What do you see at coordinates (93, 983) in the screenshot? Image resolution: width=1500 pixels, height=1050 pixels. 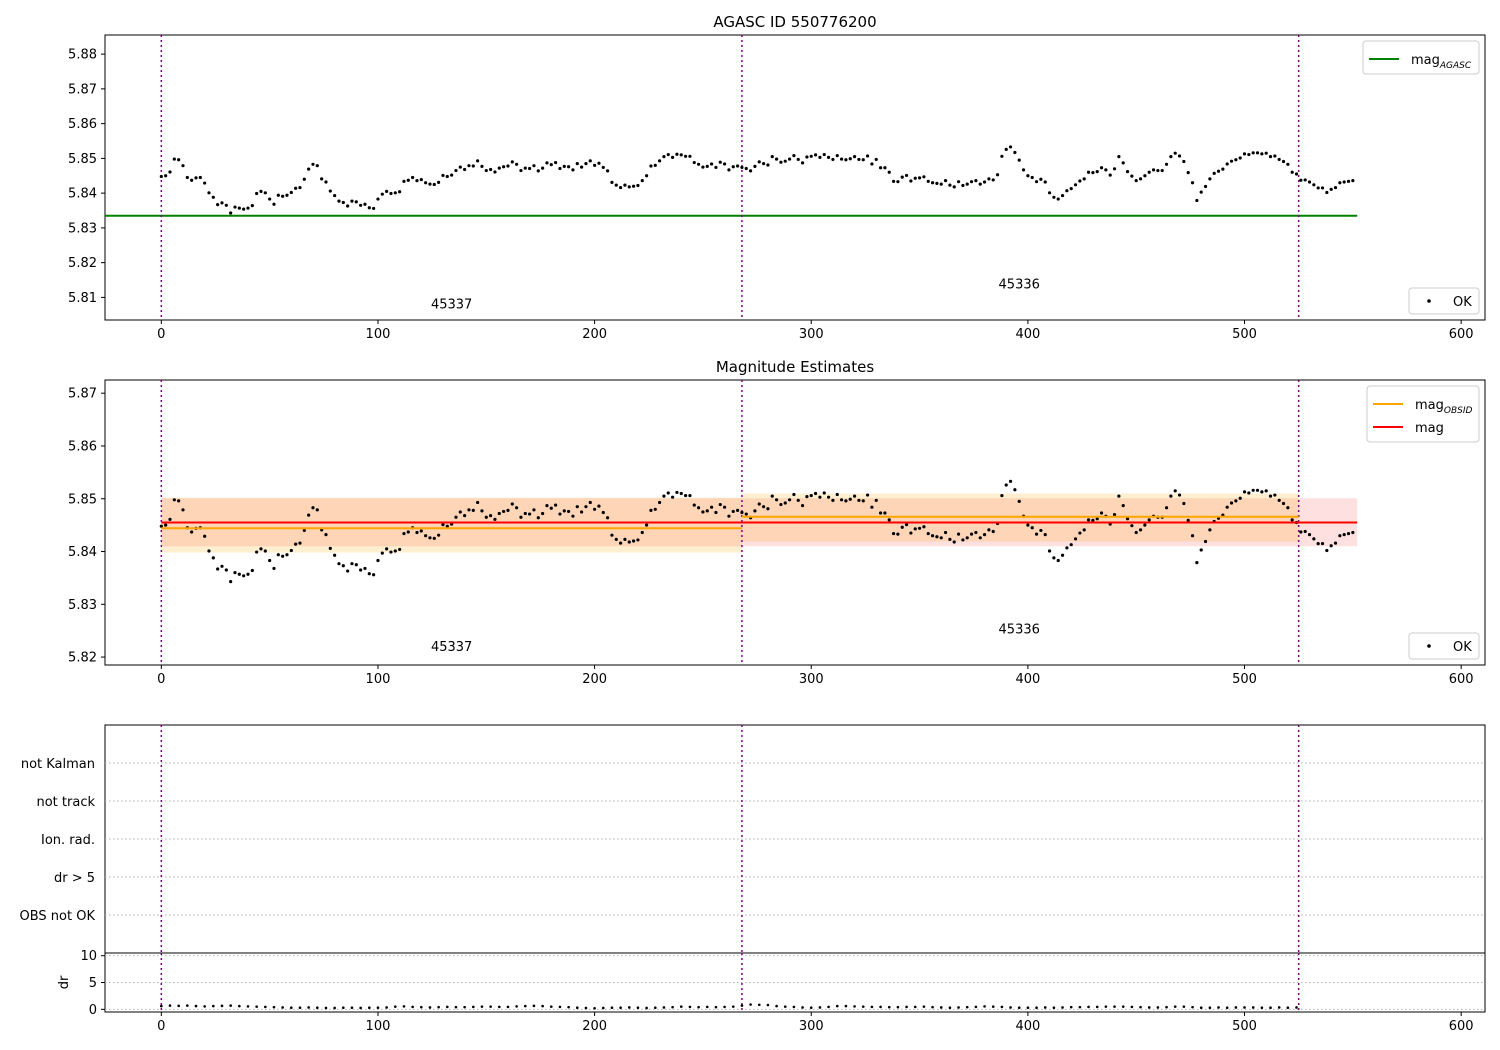 I see `y-tick-label: 5` at bounding box center [93, 983].